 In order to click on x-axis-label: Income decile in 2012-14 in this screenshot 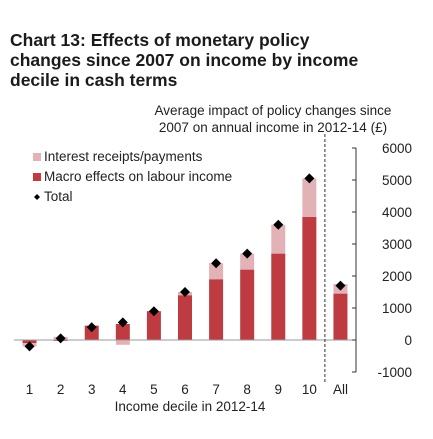, I will do `click(190, 406)`.